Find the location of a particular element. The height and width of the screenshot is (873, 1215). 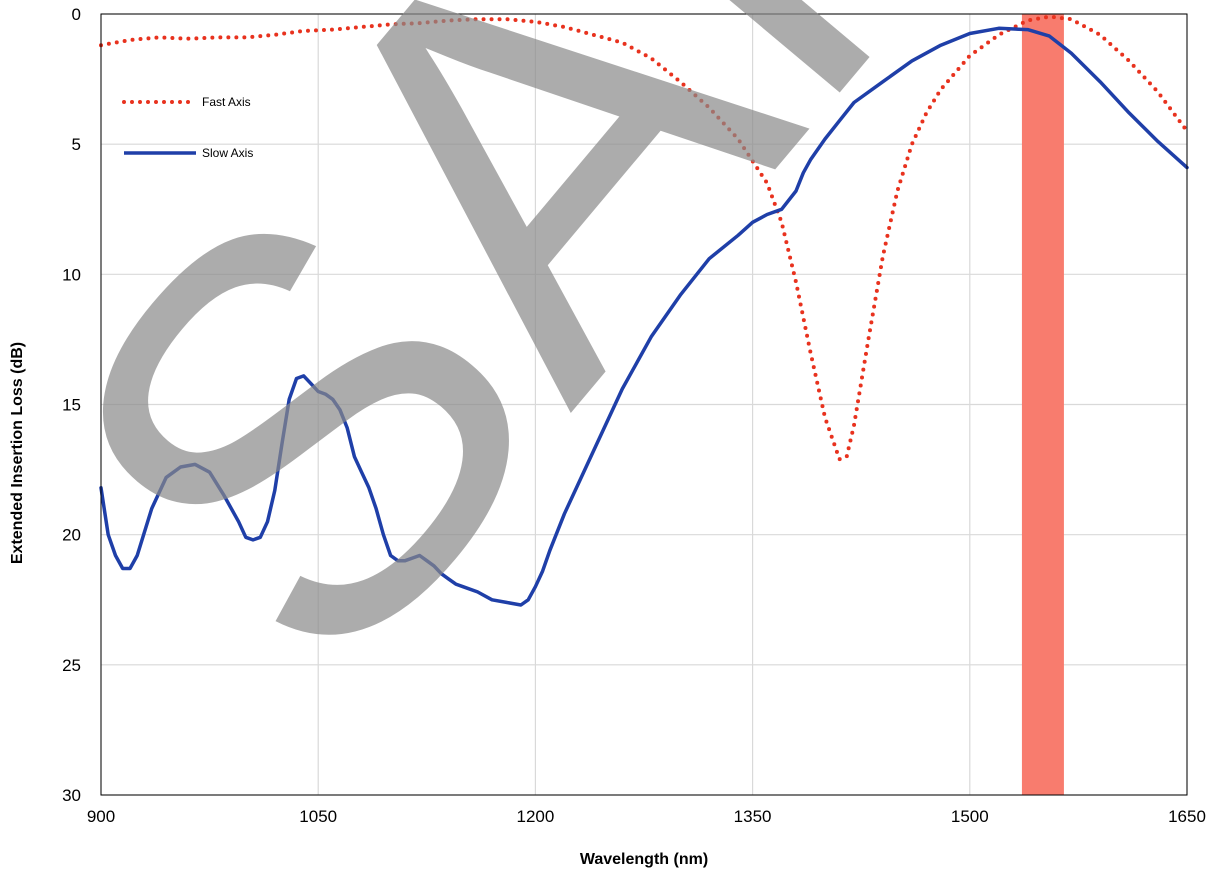

x-tick-label-1050: 1050 is located at coordinates (318, 816).